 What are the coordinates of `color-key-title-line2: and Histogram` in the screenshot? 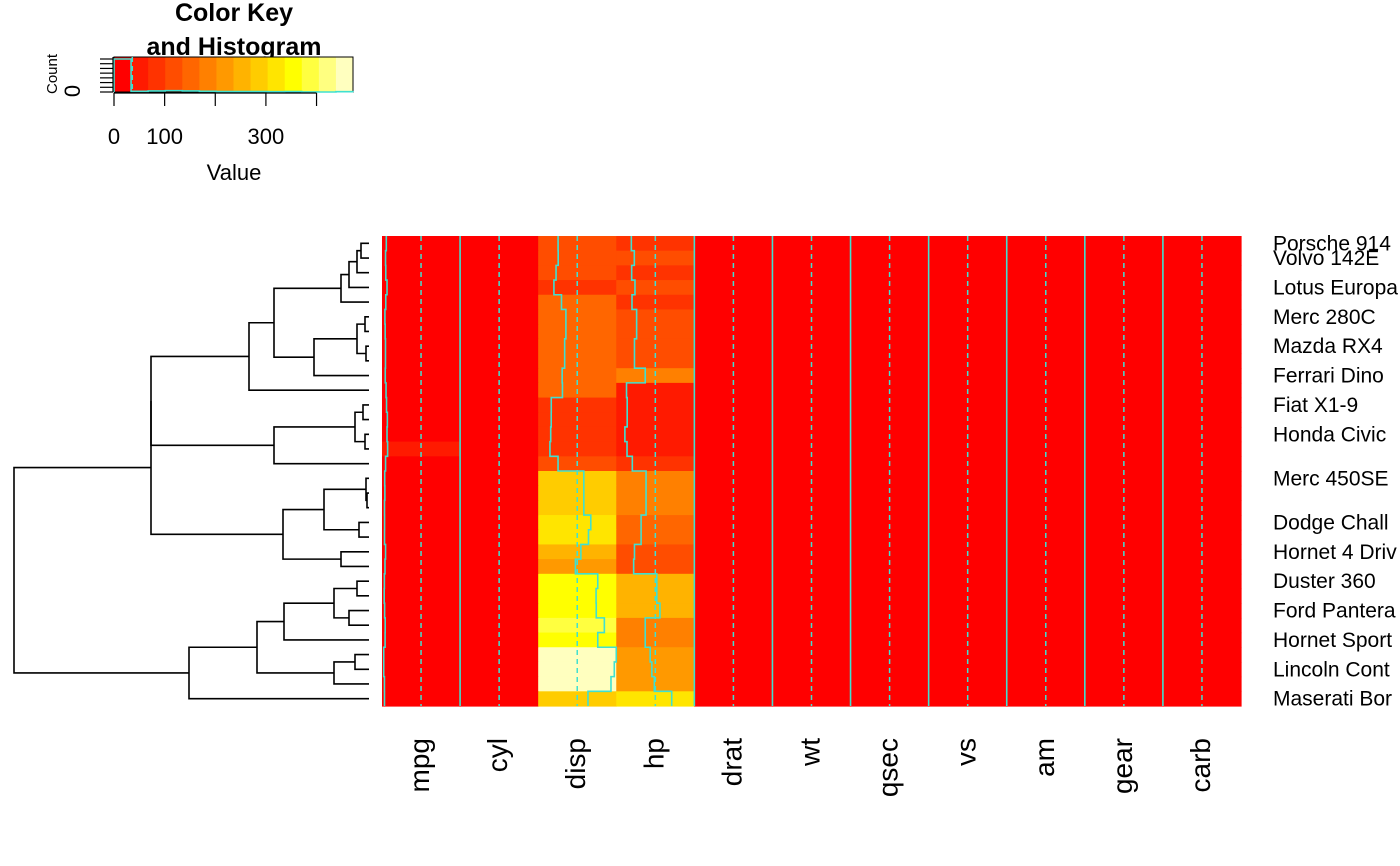 It's located at (233, 47).